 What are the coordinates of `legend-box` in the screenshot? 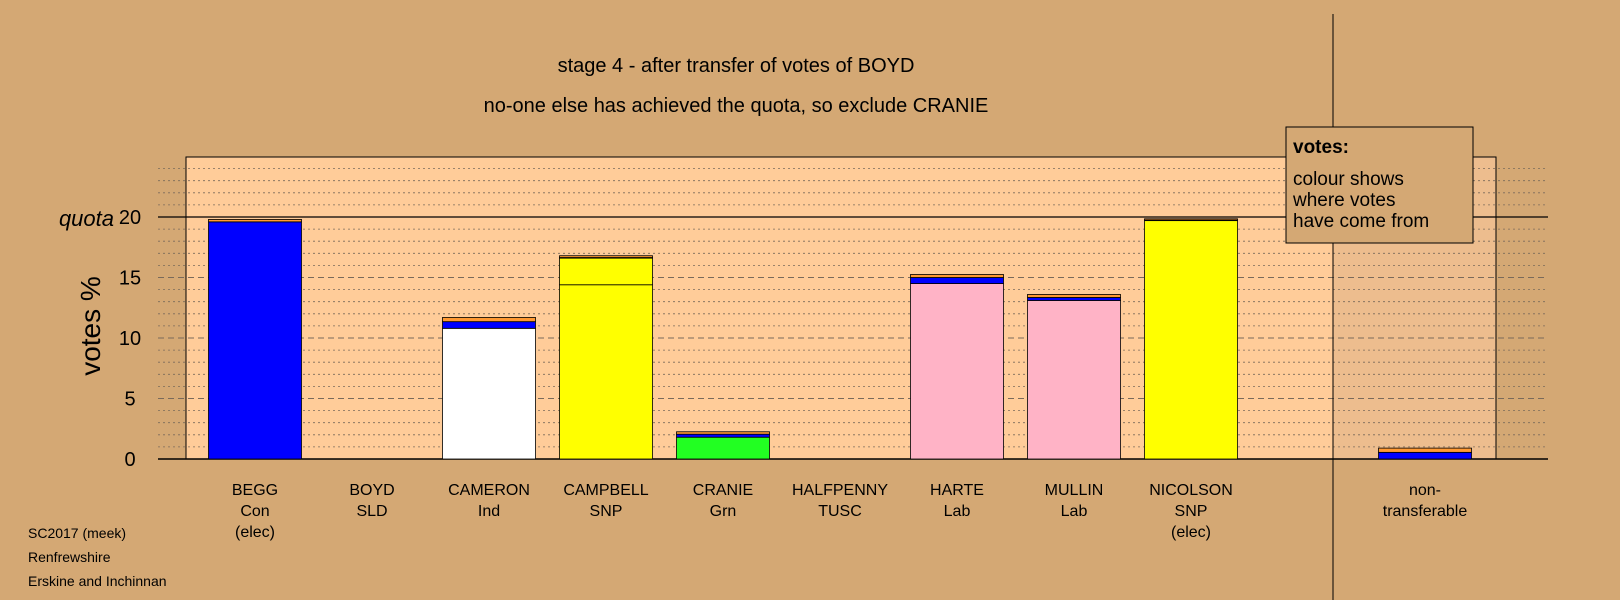 It's located at (1379, 185).